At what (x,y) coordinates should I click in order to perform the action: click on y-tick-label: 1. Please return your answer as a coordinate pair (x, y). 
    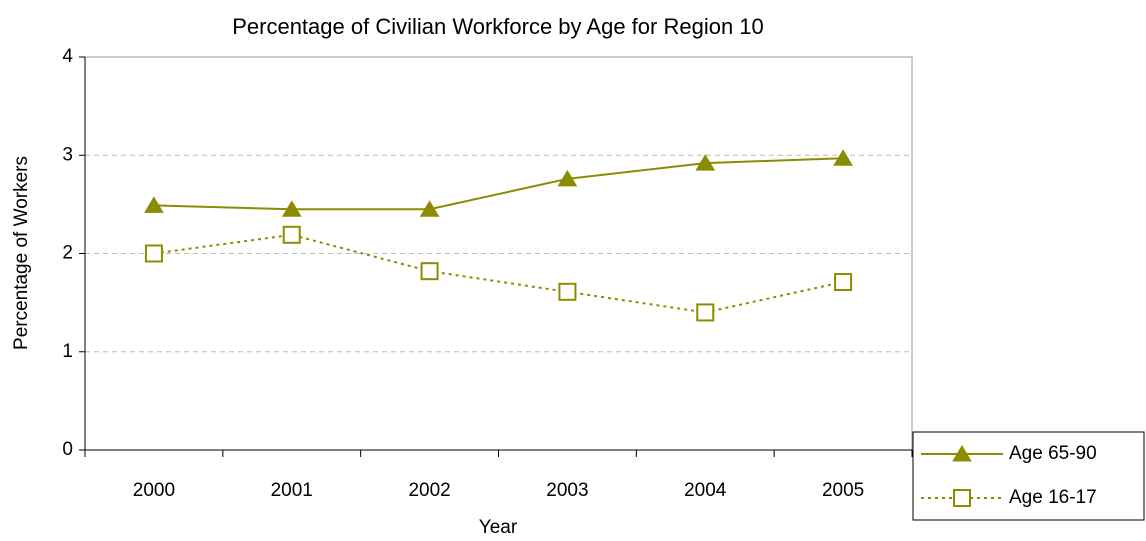
    Looking at the image, I should click on (67, 351).